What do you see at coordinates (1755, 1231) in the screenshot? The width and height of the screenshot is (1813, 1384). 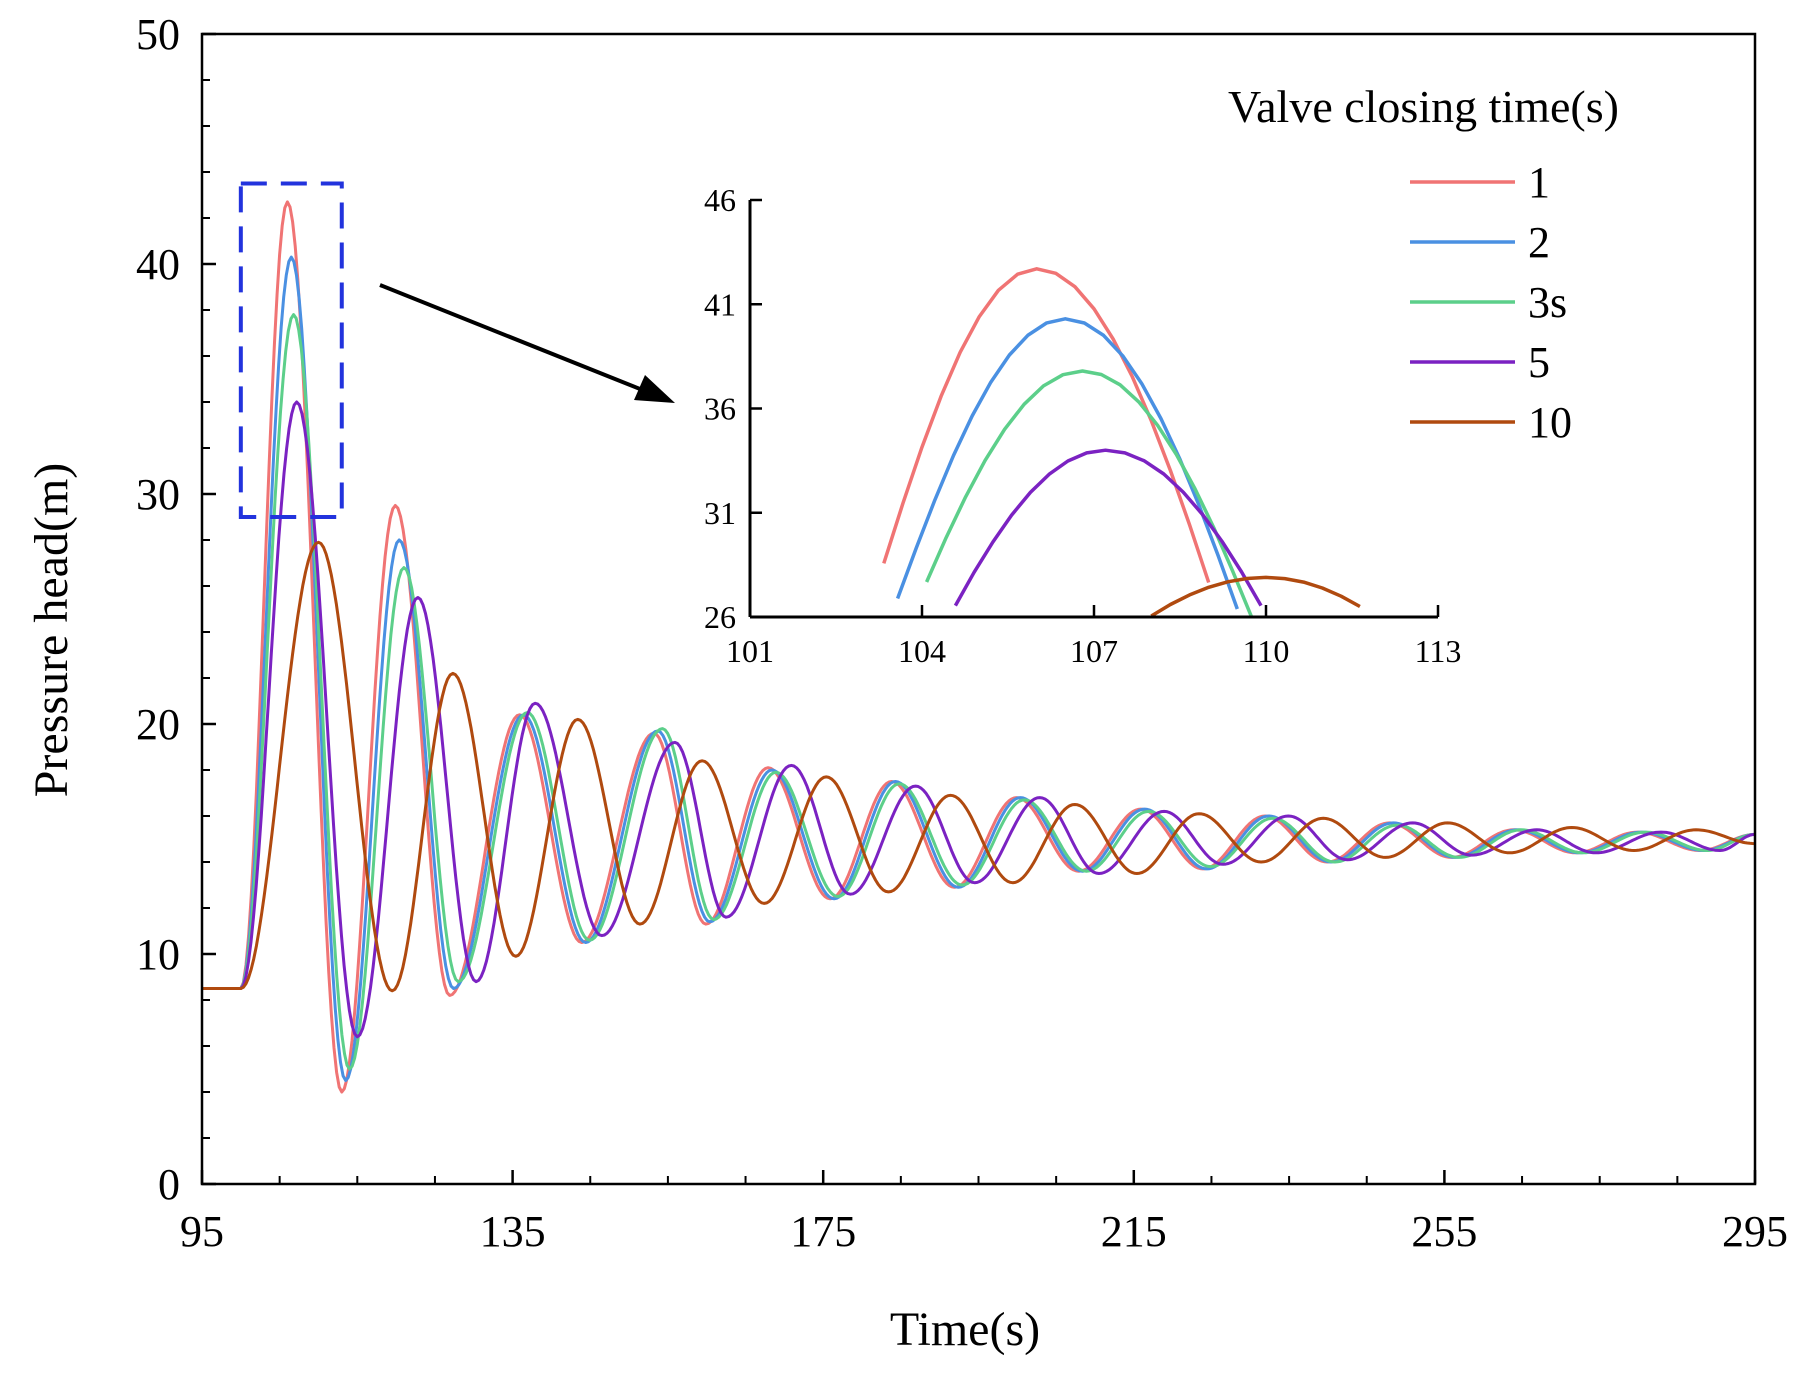 I see `x-tick-label: 295` at bounding box center [1755, 1231].